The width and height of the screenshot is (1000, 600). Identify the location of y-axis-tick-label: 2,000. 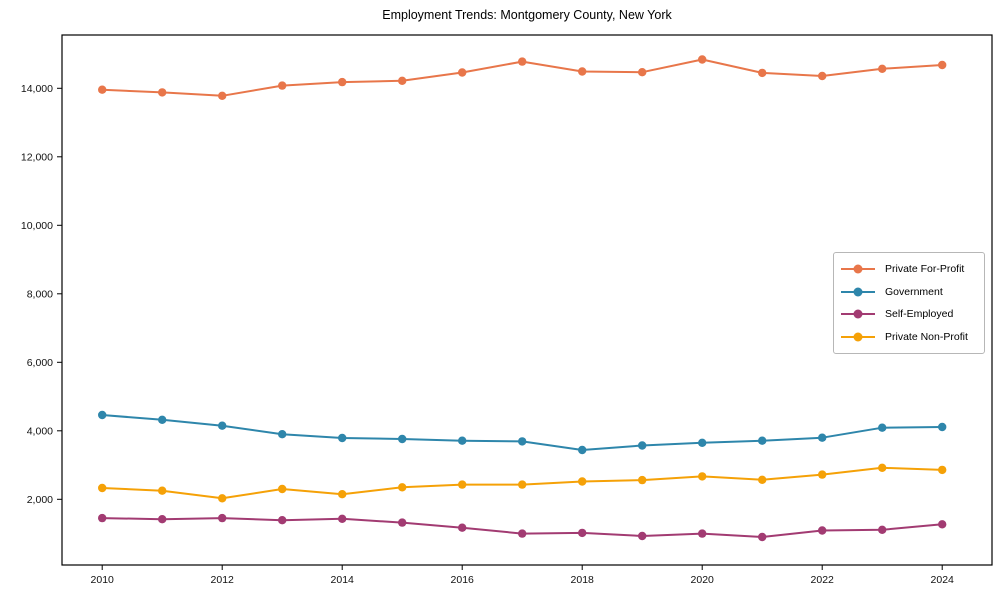
(40, 500).